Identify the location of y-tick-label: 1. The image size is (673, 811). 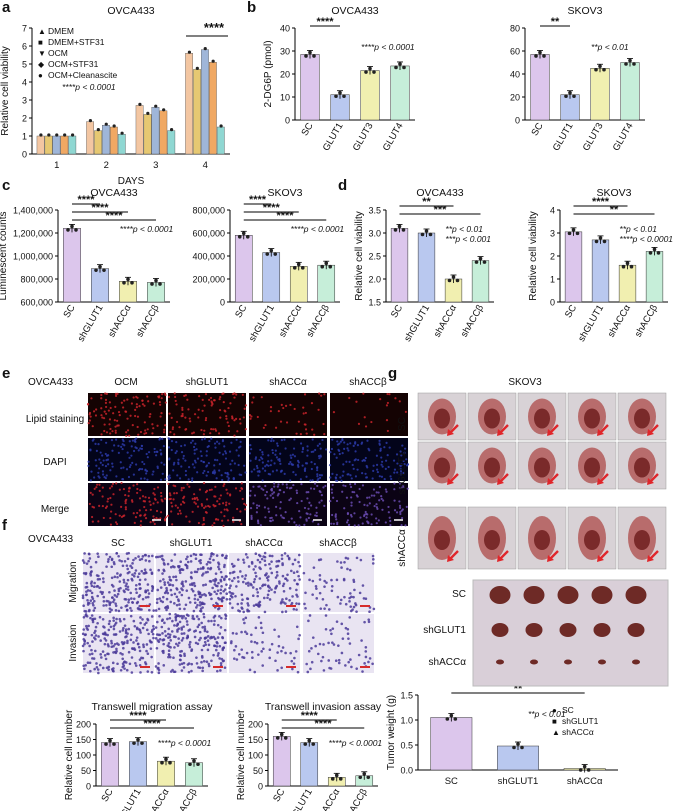
(552, 280).